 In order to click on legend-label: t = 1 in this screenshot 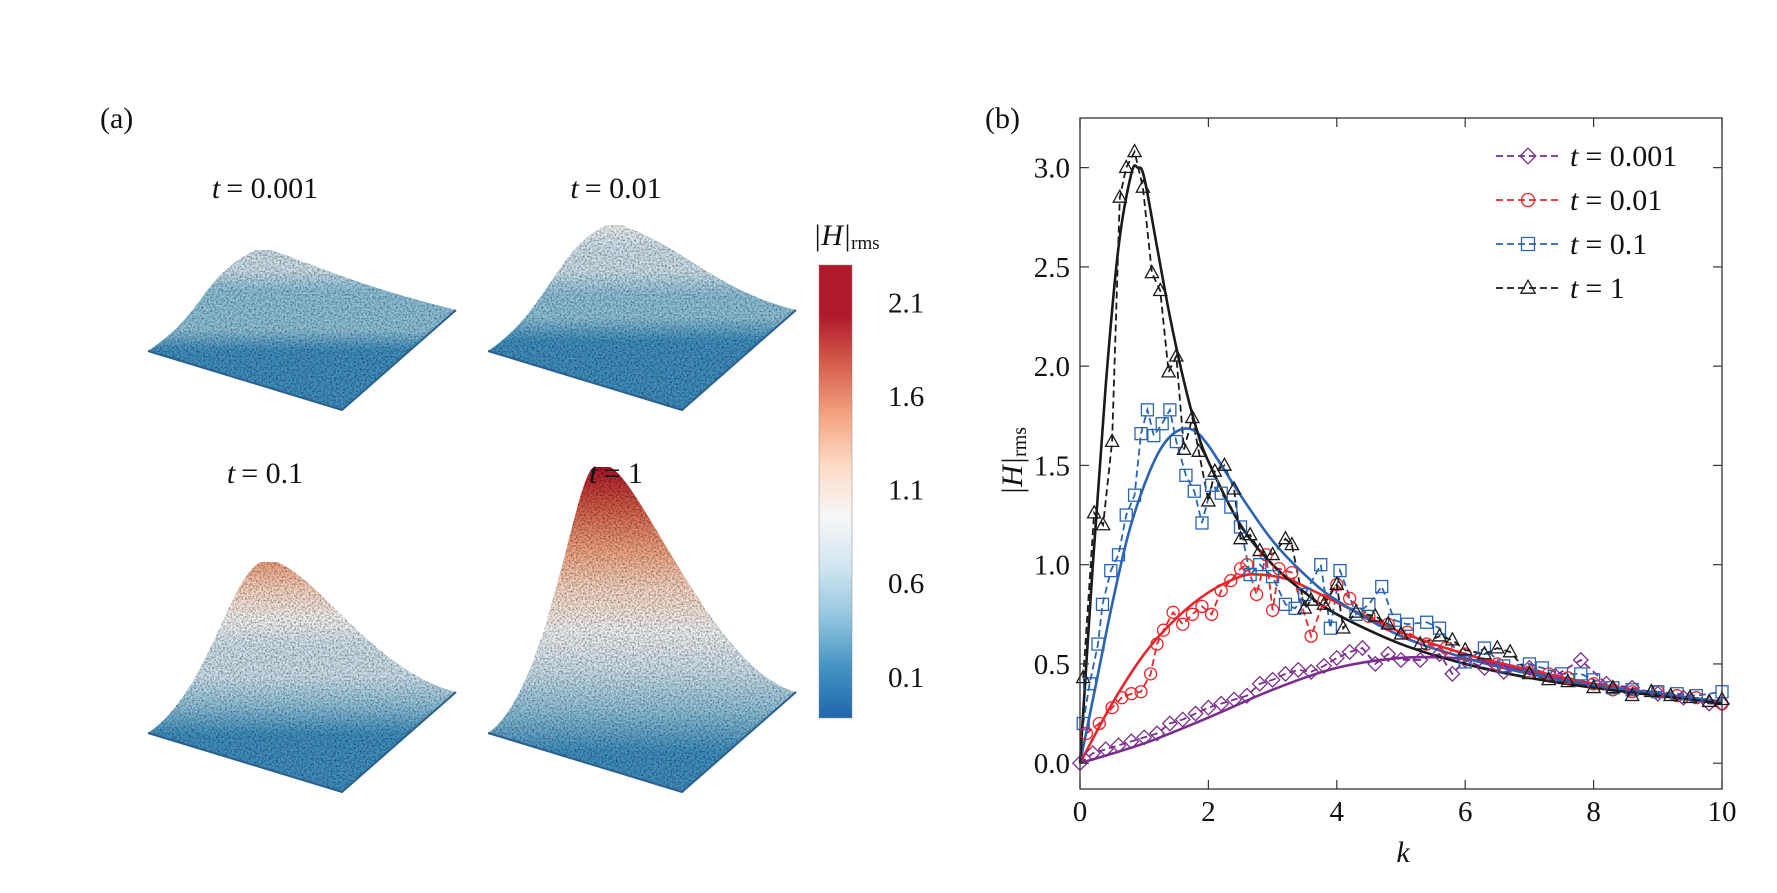, I will do `click(1597, 288)`.